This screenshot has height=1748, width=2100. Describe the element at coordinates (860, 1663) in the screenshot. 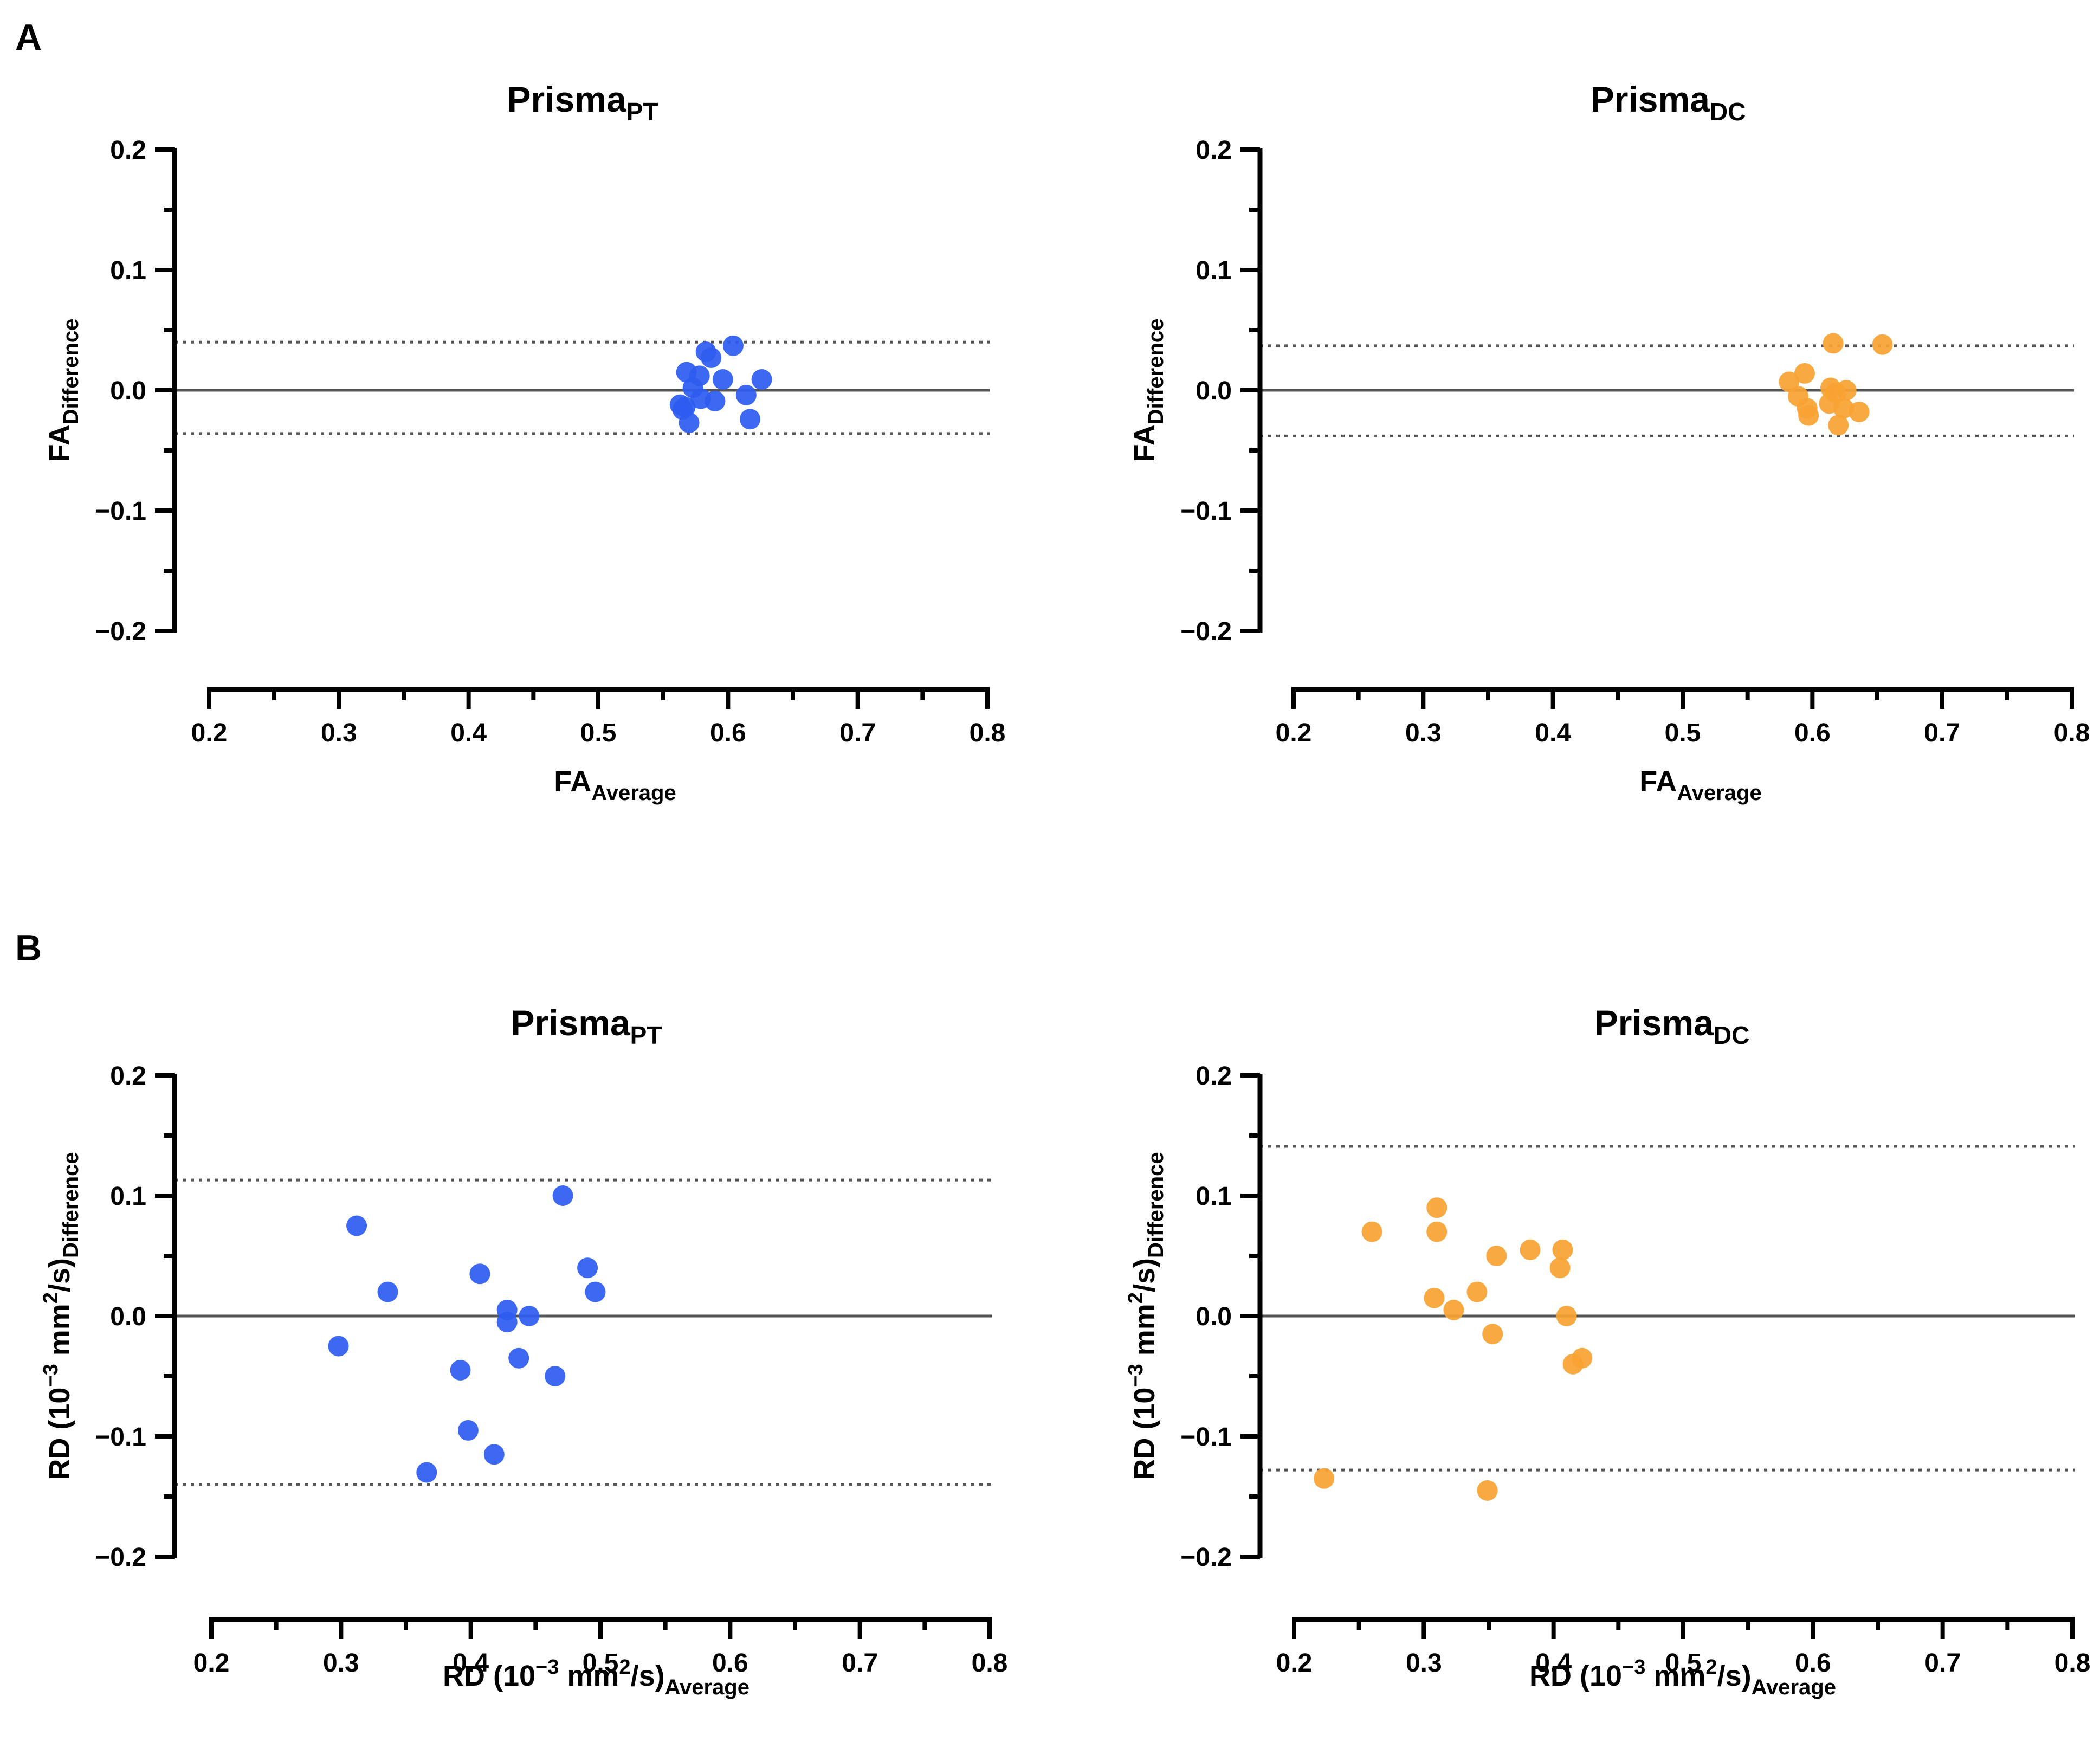

I see `x-tick-label: 0.7` at that location.